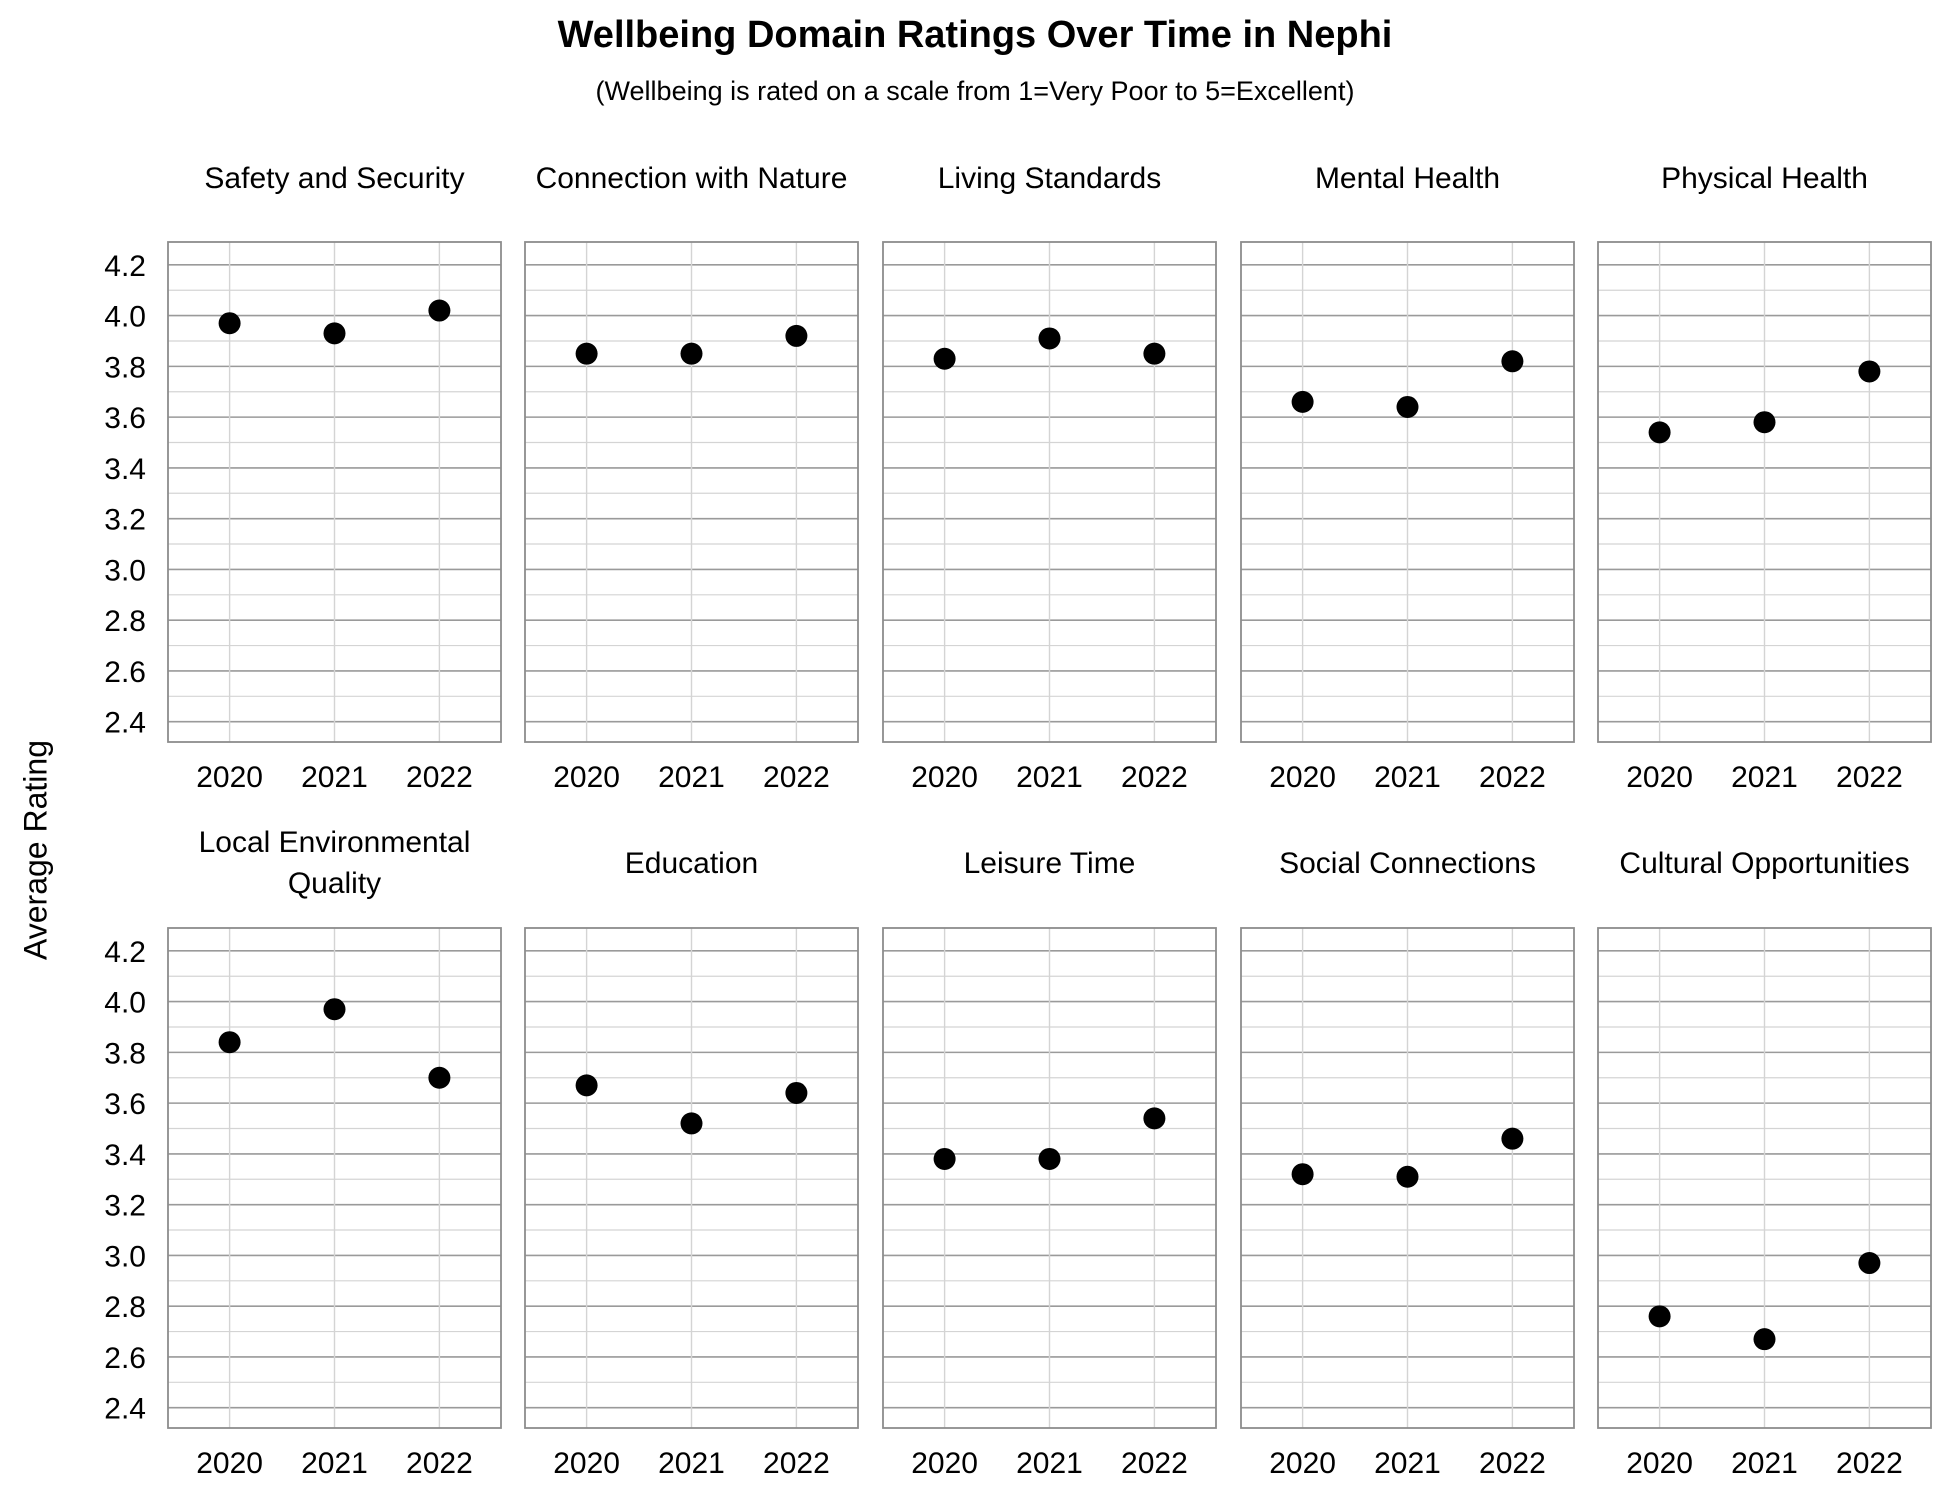 This screenshot has width=1950, height=1500. What do you see at coordinates (1407, 863) in the screenshot?
I see `panel-title-social-connections: Social Connections` at bounding box center [1407, 863].